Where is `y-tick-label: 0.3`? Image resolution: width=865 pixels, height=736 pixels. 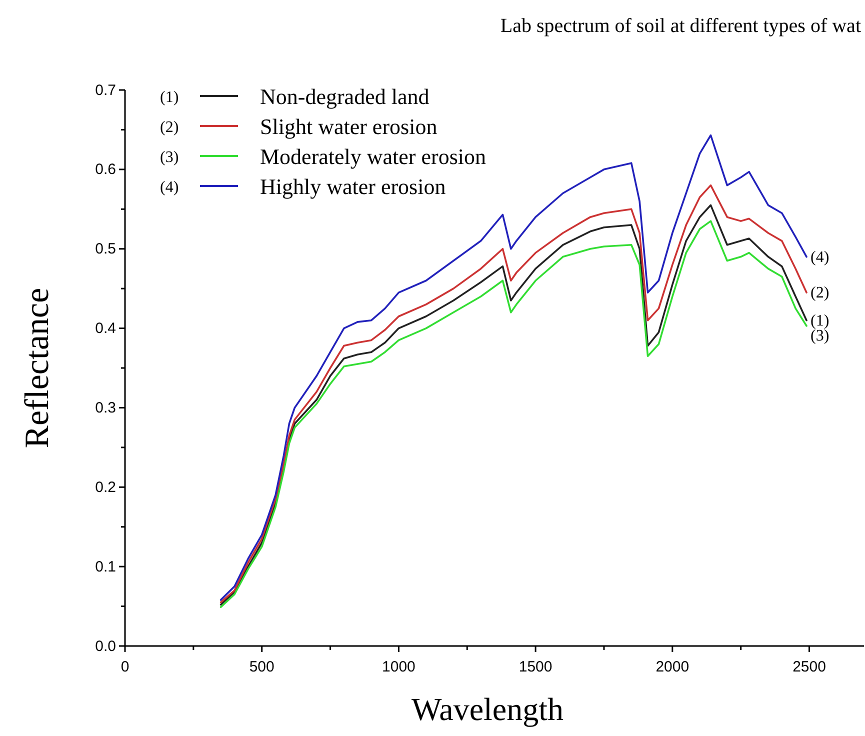
y-tick-label: 0.3 is located at coordinates (105, 408).